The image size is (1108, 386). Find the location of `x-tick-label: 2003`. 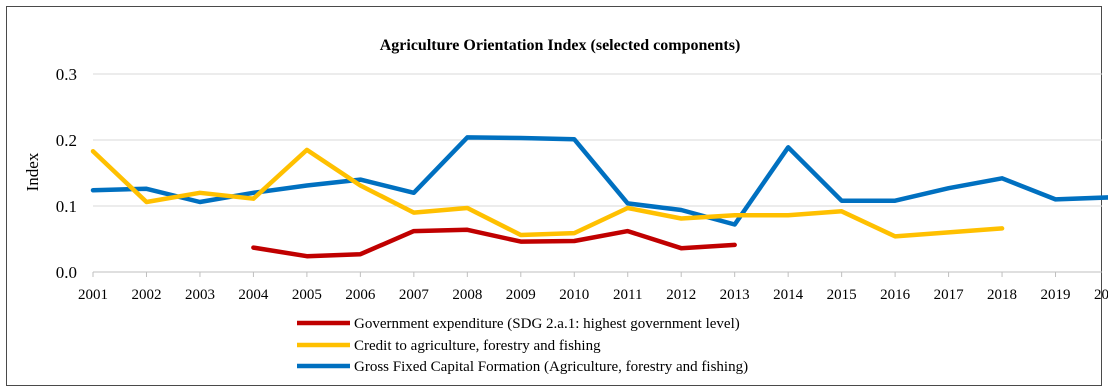

x-tick-label: 2003 is located at coordinates (200, 295).